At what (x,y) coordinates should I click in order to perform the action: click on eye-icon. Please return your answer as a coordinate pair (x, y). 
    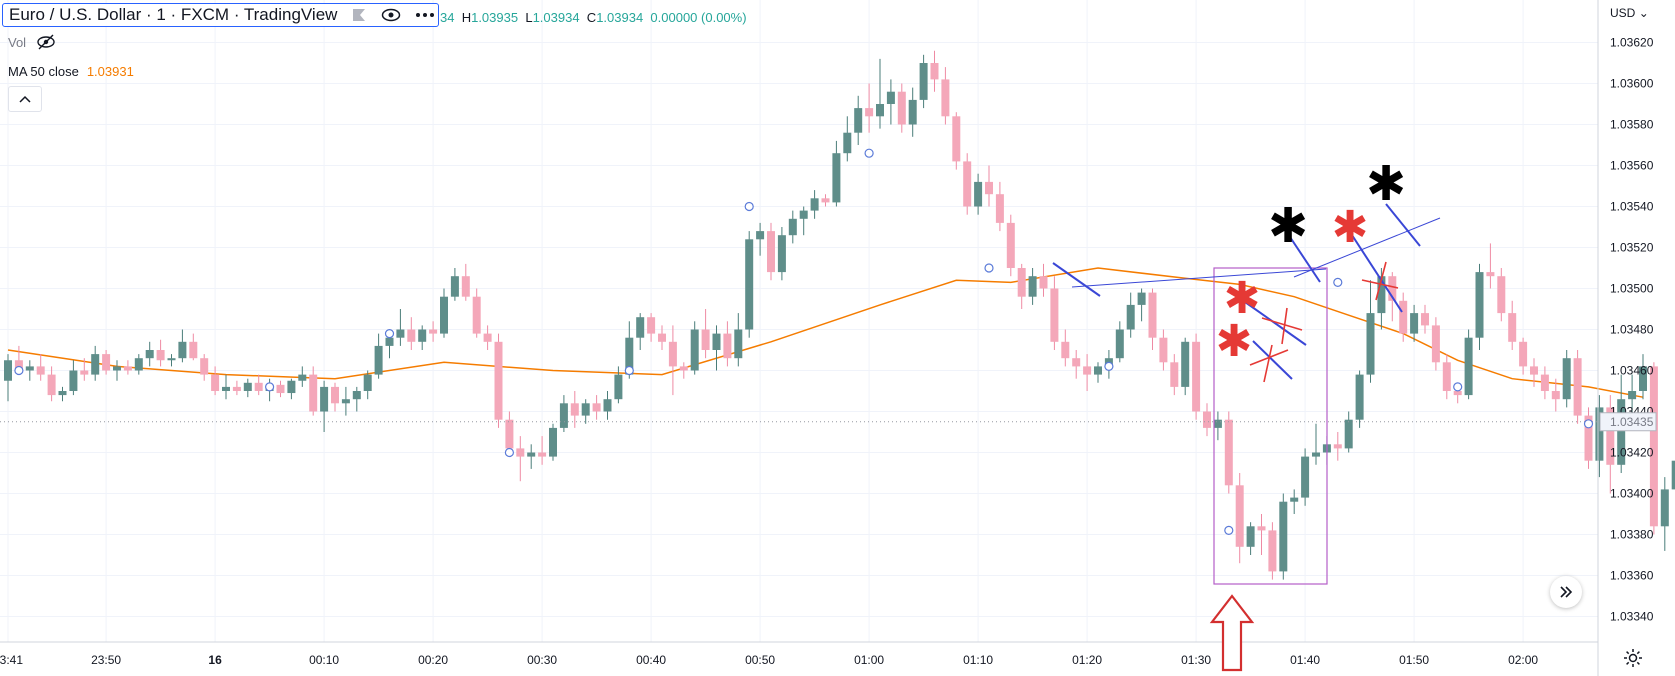
    Looking at the image, I should click on (391, 15).